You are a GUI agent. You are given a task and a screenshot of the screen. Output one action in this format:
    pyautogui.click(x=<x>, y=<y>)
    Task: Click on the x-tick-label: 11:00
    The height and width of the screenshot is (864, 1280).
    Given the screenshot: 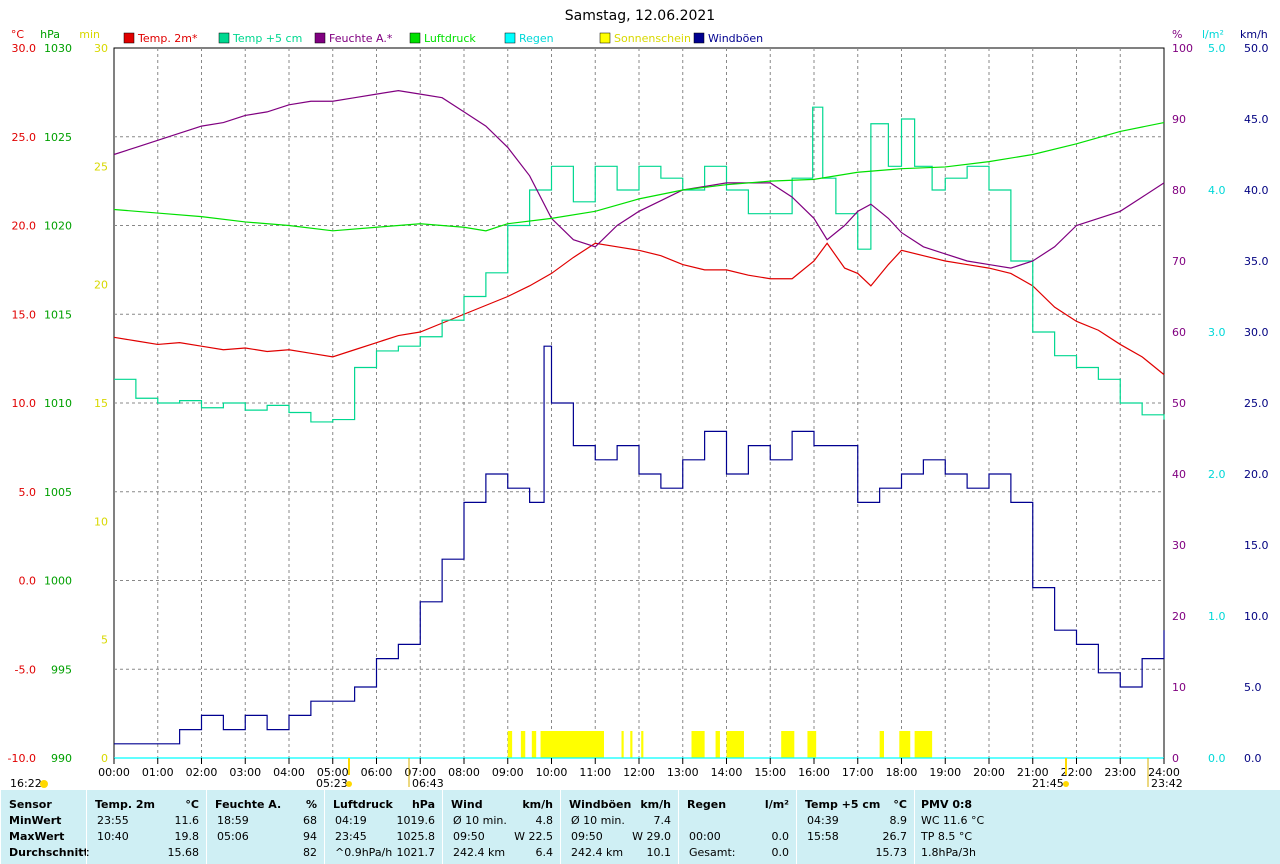 What is the action you would take?
    pyautogui.click(x=595, y=772)
    